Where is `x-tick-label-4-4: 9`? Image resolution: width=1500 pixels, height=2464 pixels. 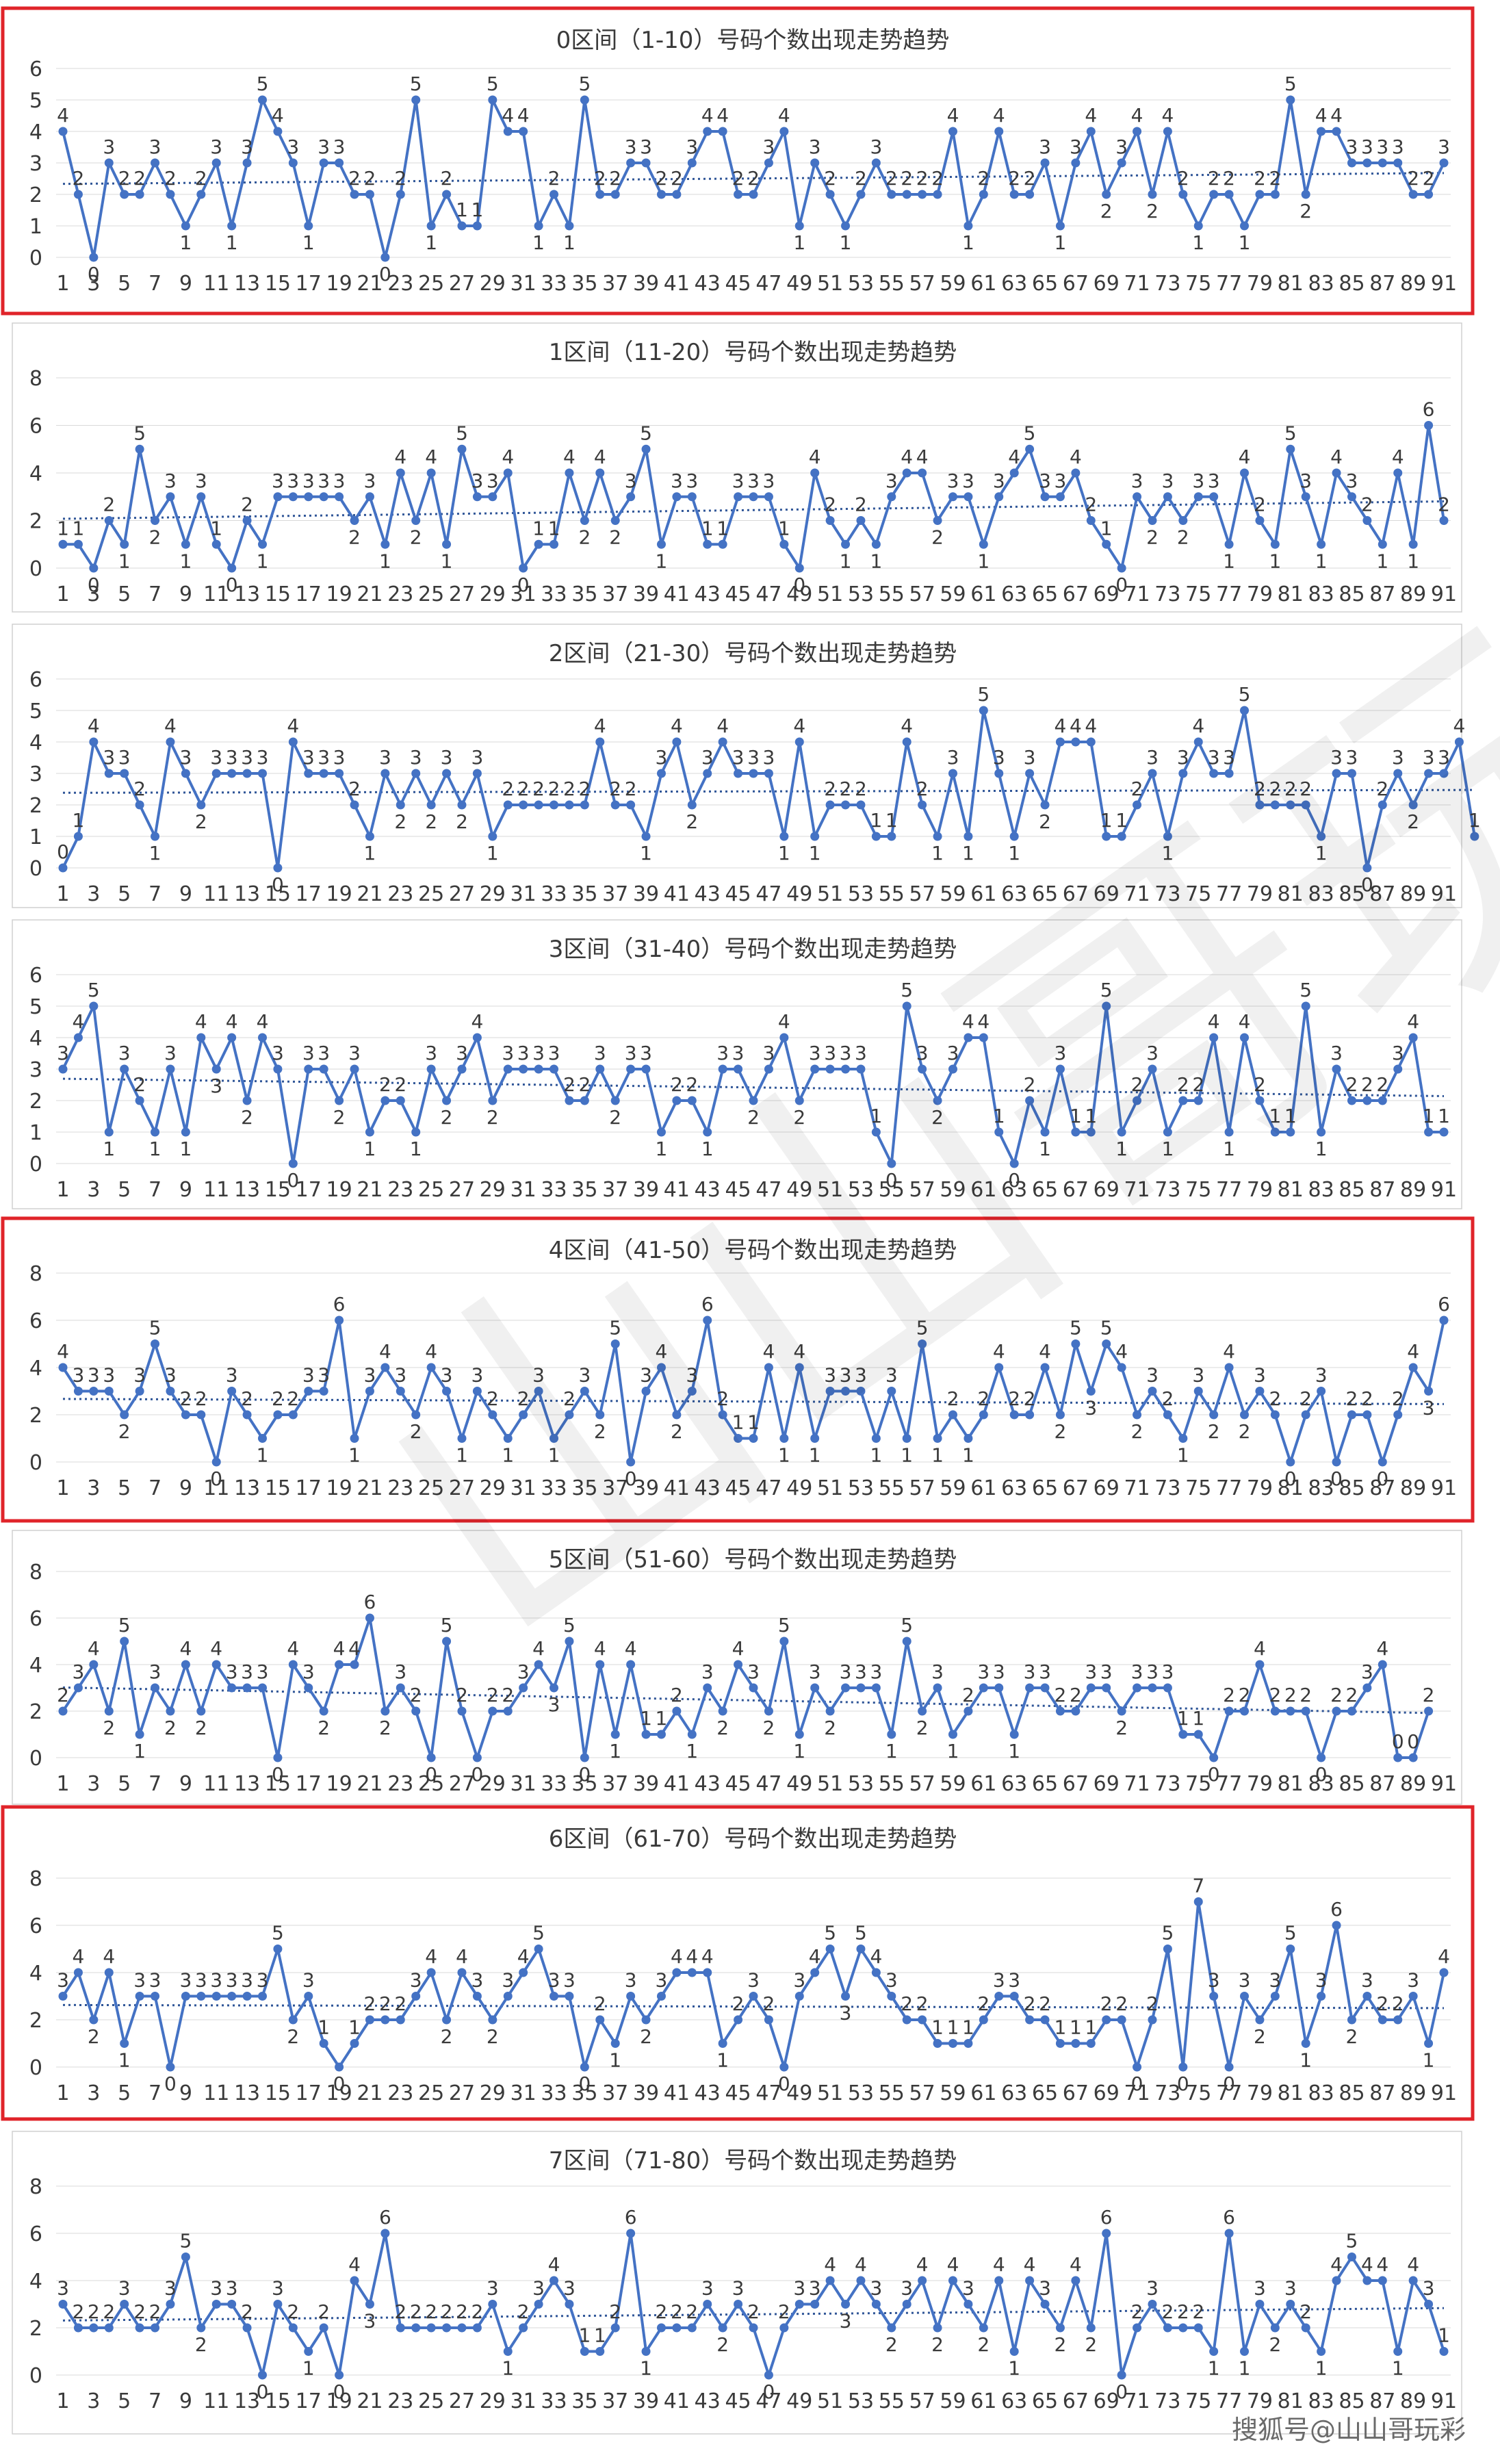
x-tick-label-4-4: 9 is located at coordinates (185, 1488).